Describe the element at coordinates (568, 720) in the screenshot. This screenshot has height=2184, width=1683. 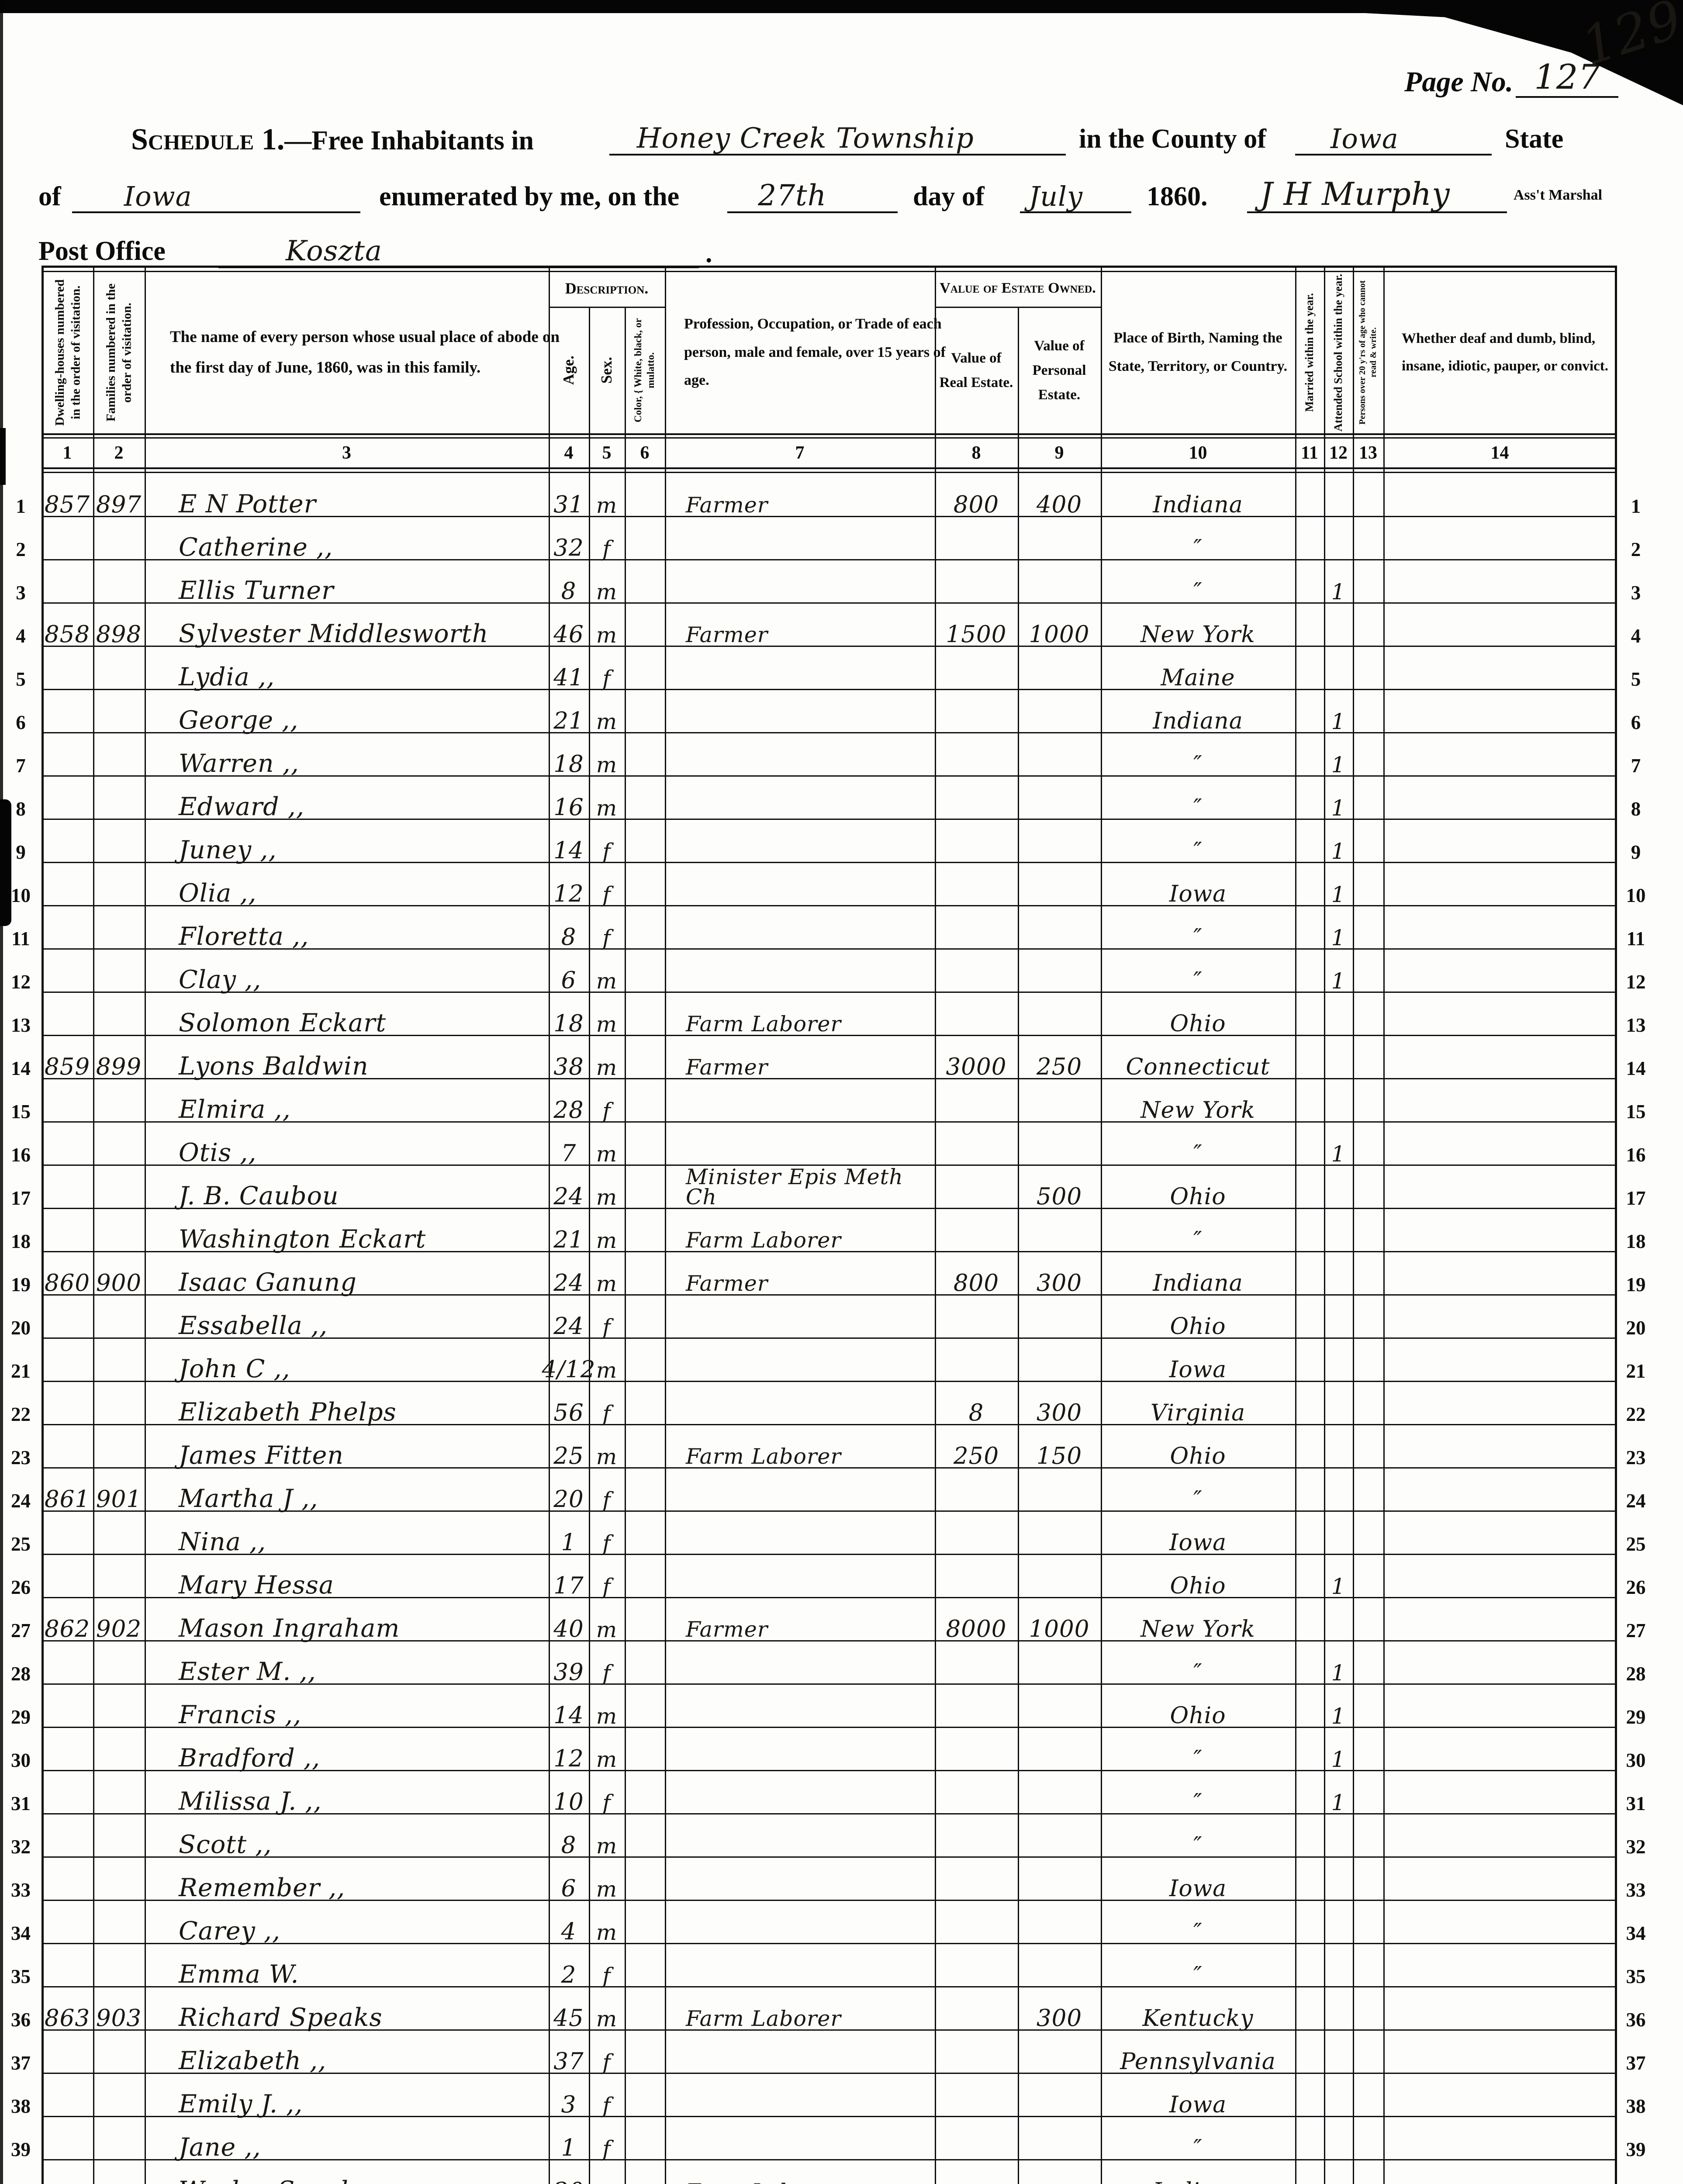
I see `age-value: 21` at that location.